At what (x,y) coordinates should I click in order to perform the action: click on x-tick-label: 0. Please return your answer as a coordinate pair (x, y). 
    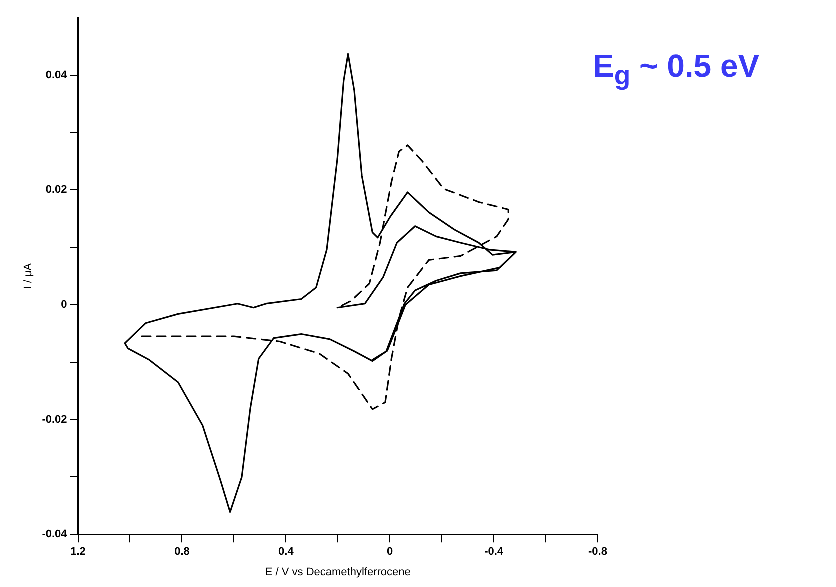
    Looking at the image, I should click on (390, 552).